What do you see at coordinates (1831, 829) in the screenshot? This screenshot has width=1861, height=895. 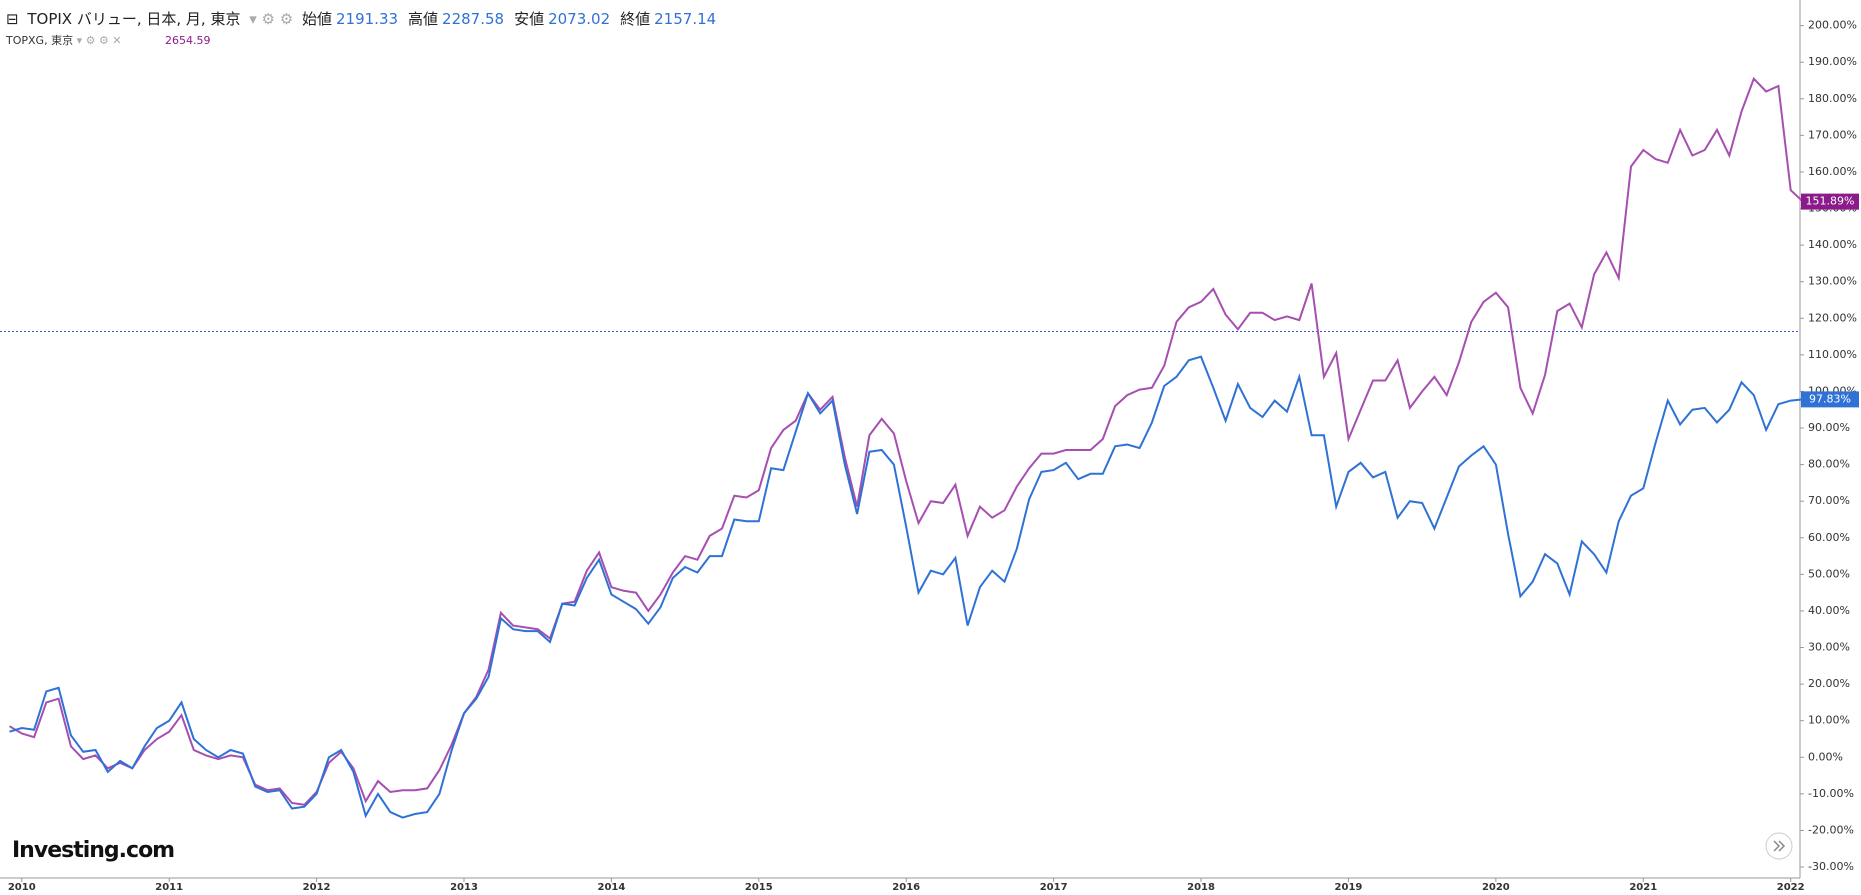 I see `y-tick-label: -20.00%` at bounding box center [1831, 829].